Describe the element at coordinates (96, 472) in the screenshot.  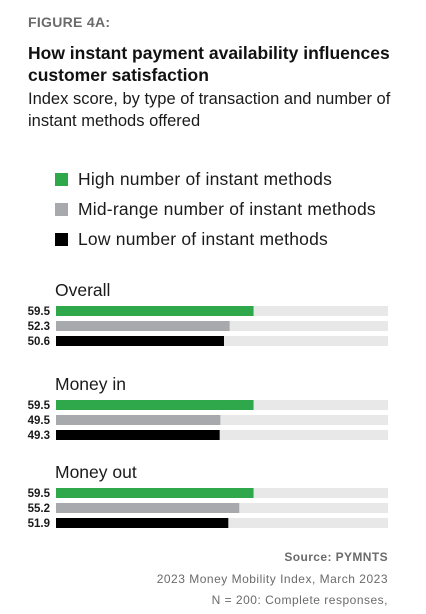
I see `group-label-money-out: Money out` at that location.